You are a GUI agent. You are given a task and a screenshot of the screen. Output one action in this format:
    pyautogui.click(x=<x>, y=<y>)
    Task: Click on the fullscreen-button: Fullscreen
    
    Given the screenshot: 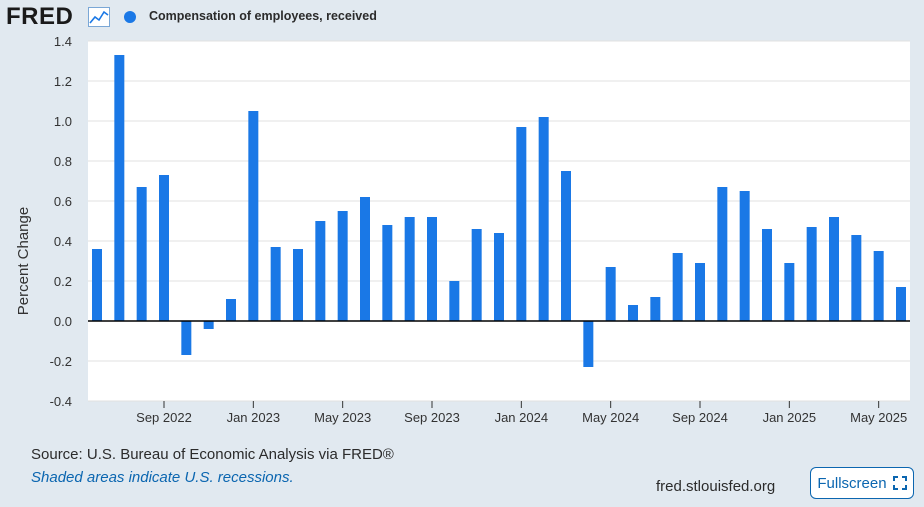 What is the action you would take?
    pyautogui.click(x=862, y=483)
    